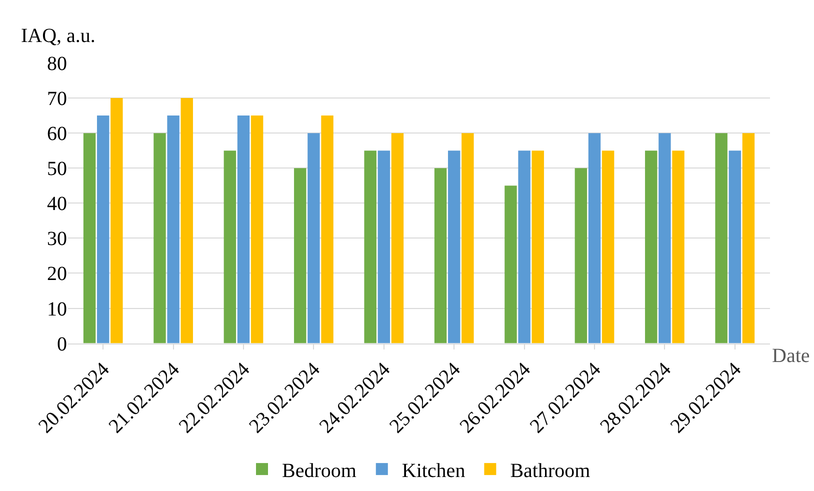 Image resolution: width=814 pixels, height=491 pixels. What do you see at coordinates (58, 36) in the screenshot?
I see `y-axis-title: IAQ, a.u.` at bounding box center [58, 36].